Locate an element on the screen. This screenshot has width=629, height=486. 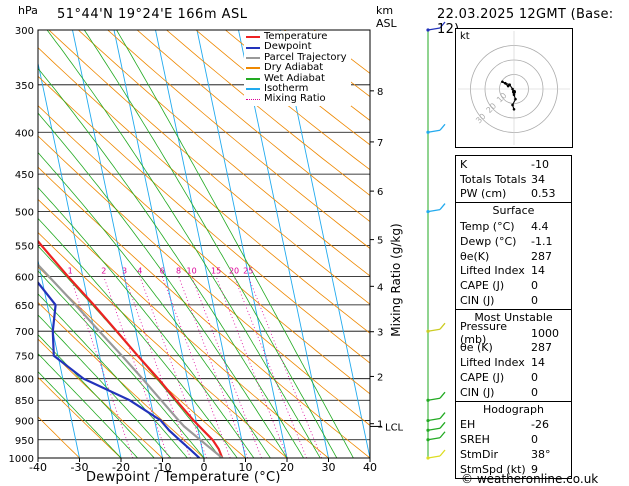
pressure-tick-label: 600 is located at coordinates (24, 277).